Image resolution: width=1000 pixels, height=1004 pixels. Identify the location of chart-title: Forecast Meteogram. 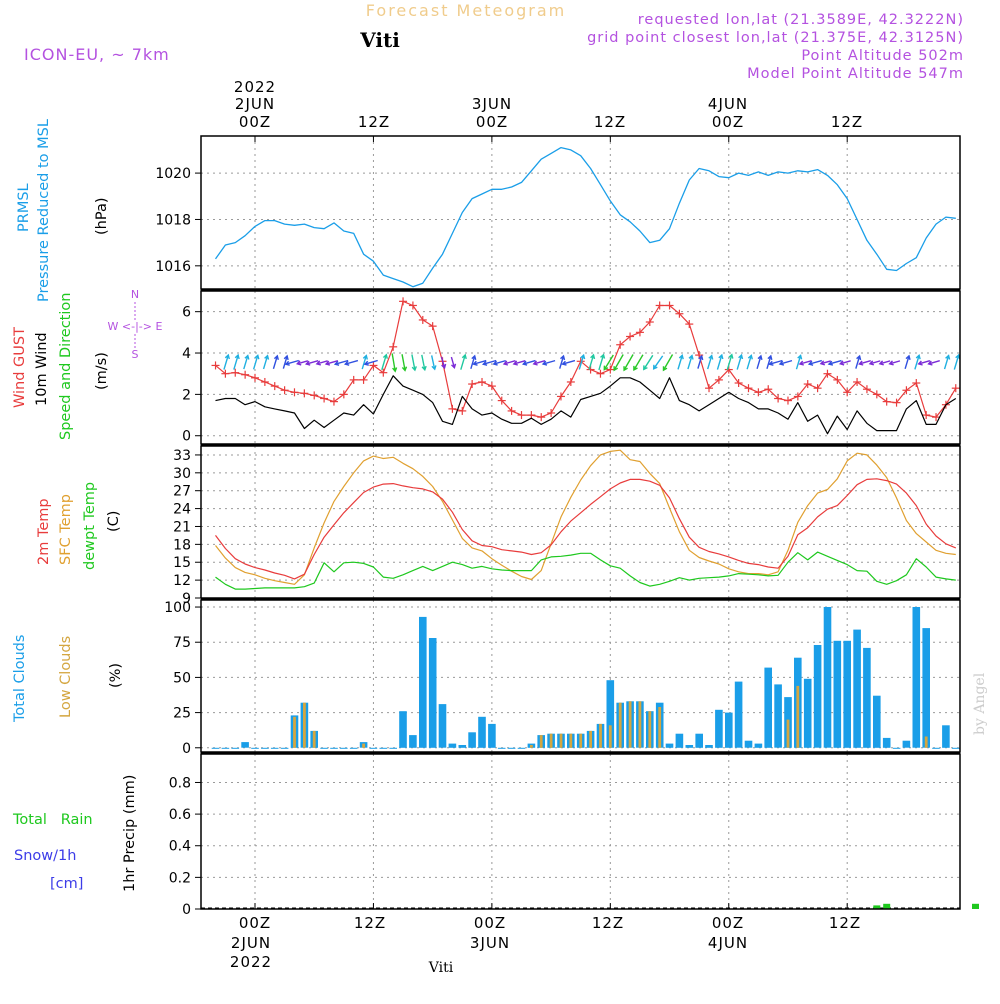
(466, 10).